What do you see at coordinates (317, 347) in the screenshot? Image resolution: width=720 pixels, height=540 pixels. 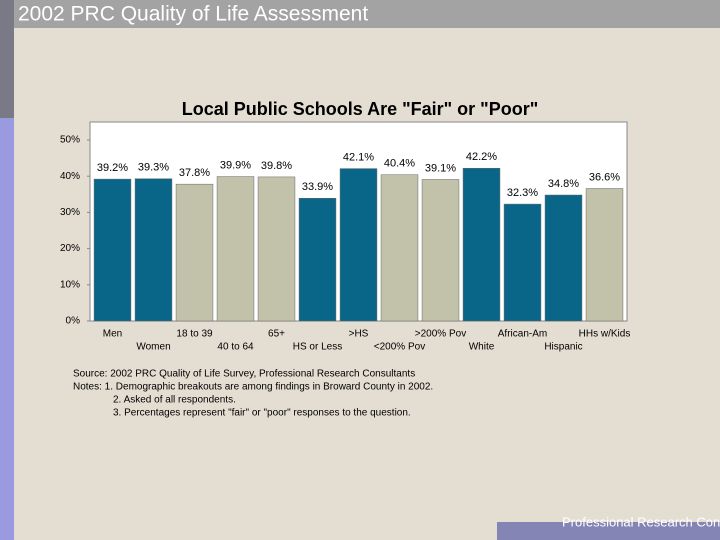 I see `x-tick-label: HS or Less` at bounding box center [317, 347].